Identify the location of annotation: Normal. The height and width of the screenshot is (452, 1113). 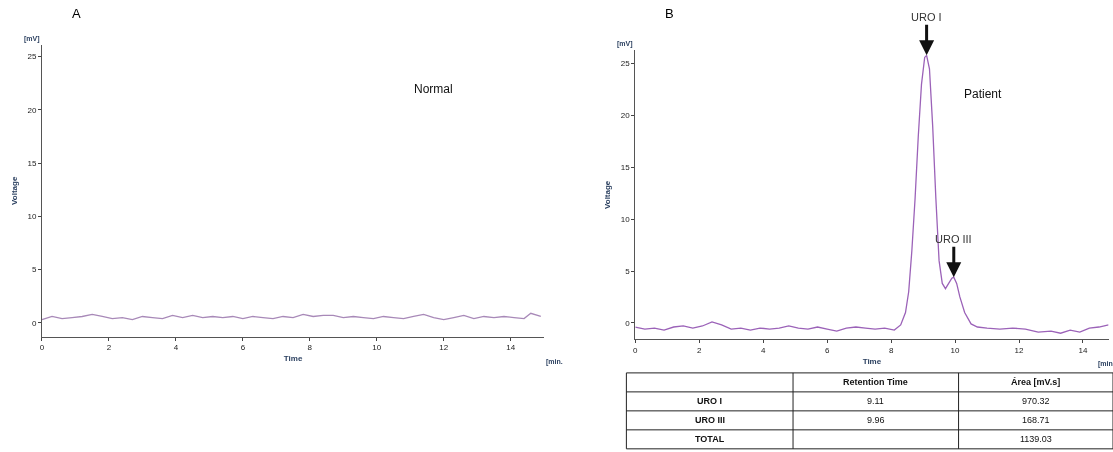
(433, 89).